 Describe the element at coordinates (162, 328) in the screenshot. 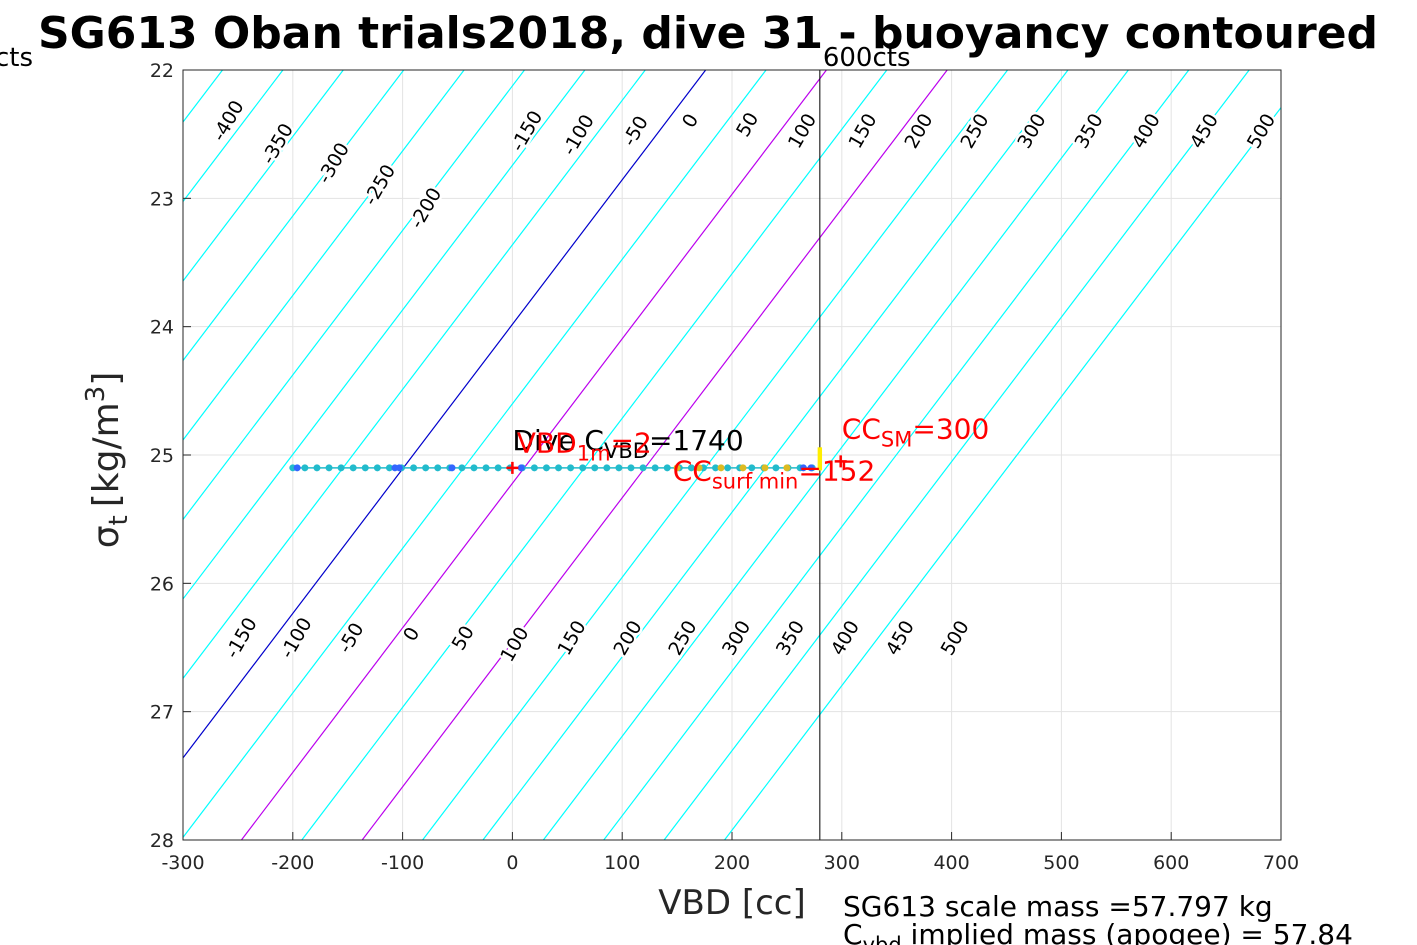

I see `y-tick-label: 24` at that location.